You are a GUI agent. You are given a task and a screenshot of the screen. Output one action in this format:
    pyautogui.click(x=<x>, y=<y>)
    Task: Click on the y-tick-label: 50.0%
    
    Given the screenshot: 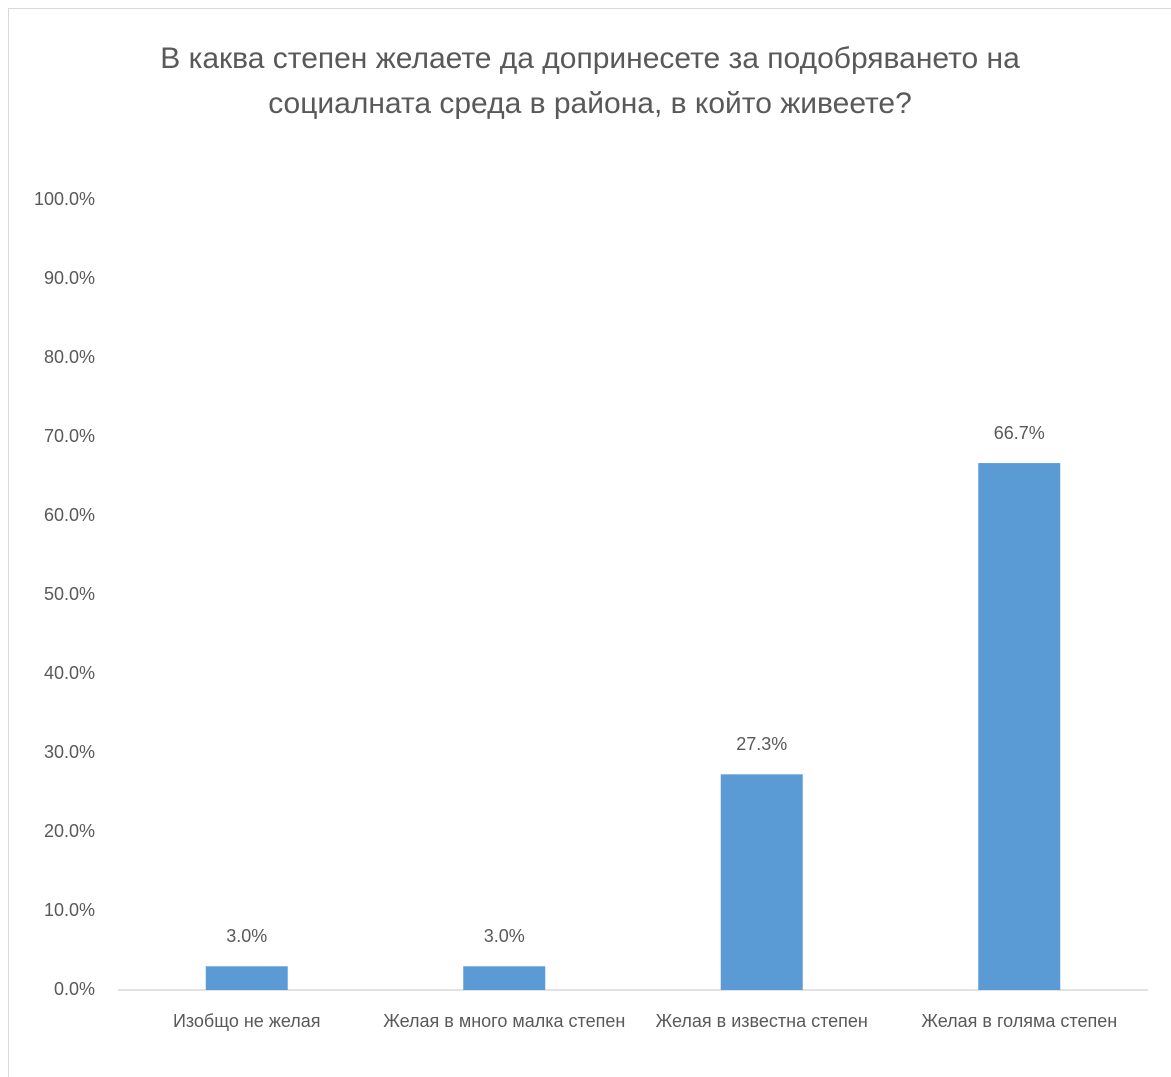 What is the action you would take?
    pyautogui.click(x=69, y=594)
    